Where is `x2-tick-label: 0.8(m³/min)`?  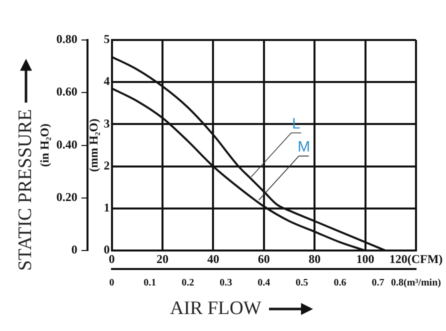
x2-tick-label: 0.8(m³/min) is located at coordinates (416, 283).